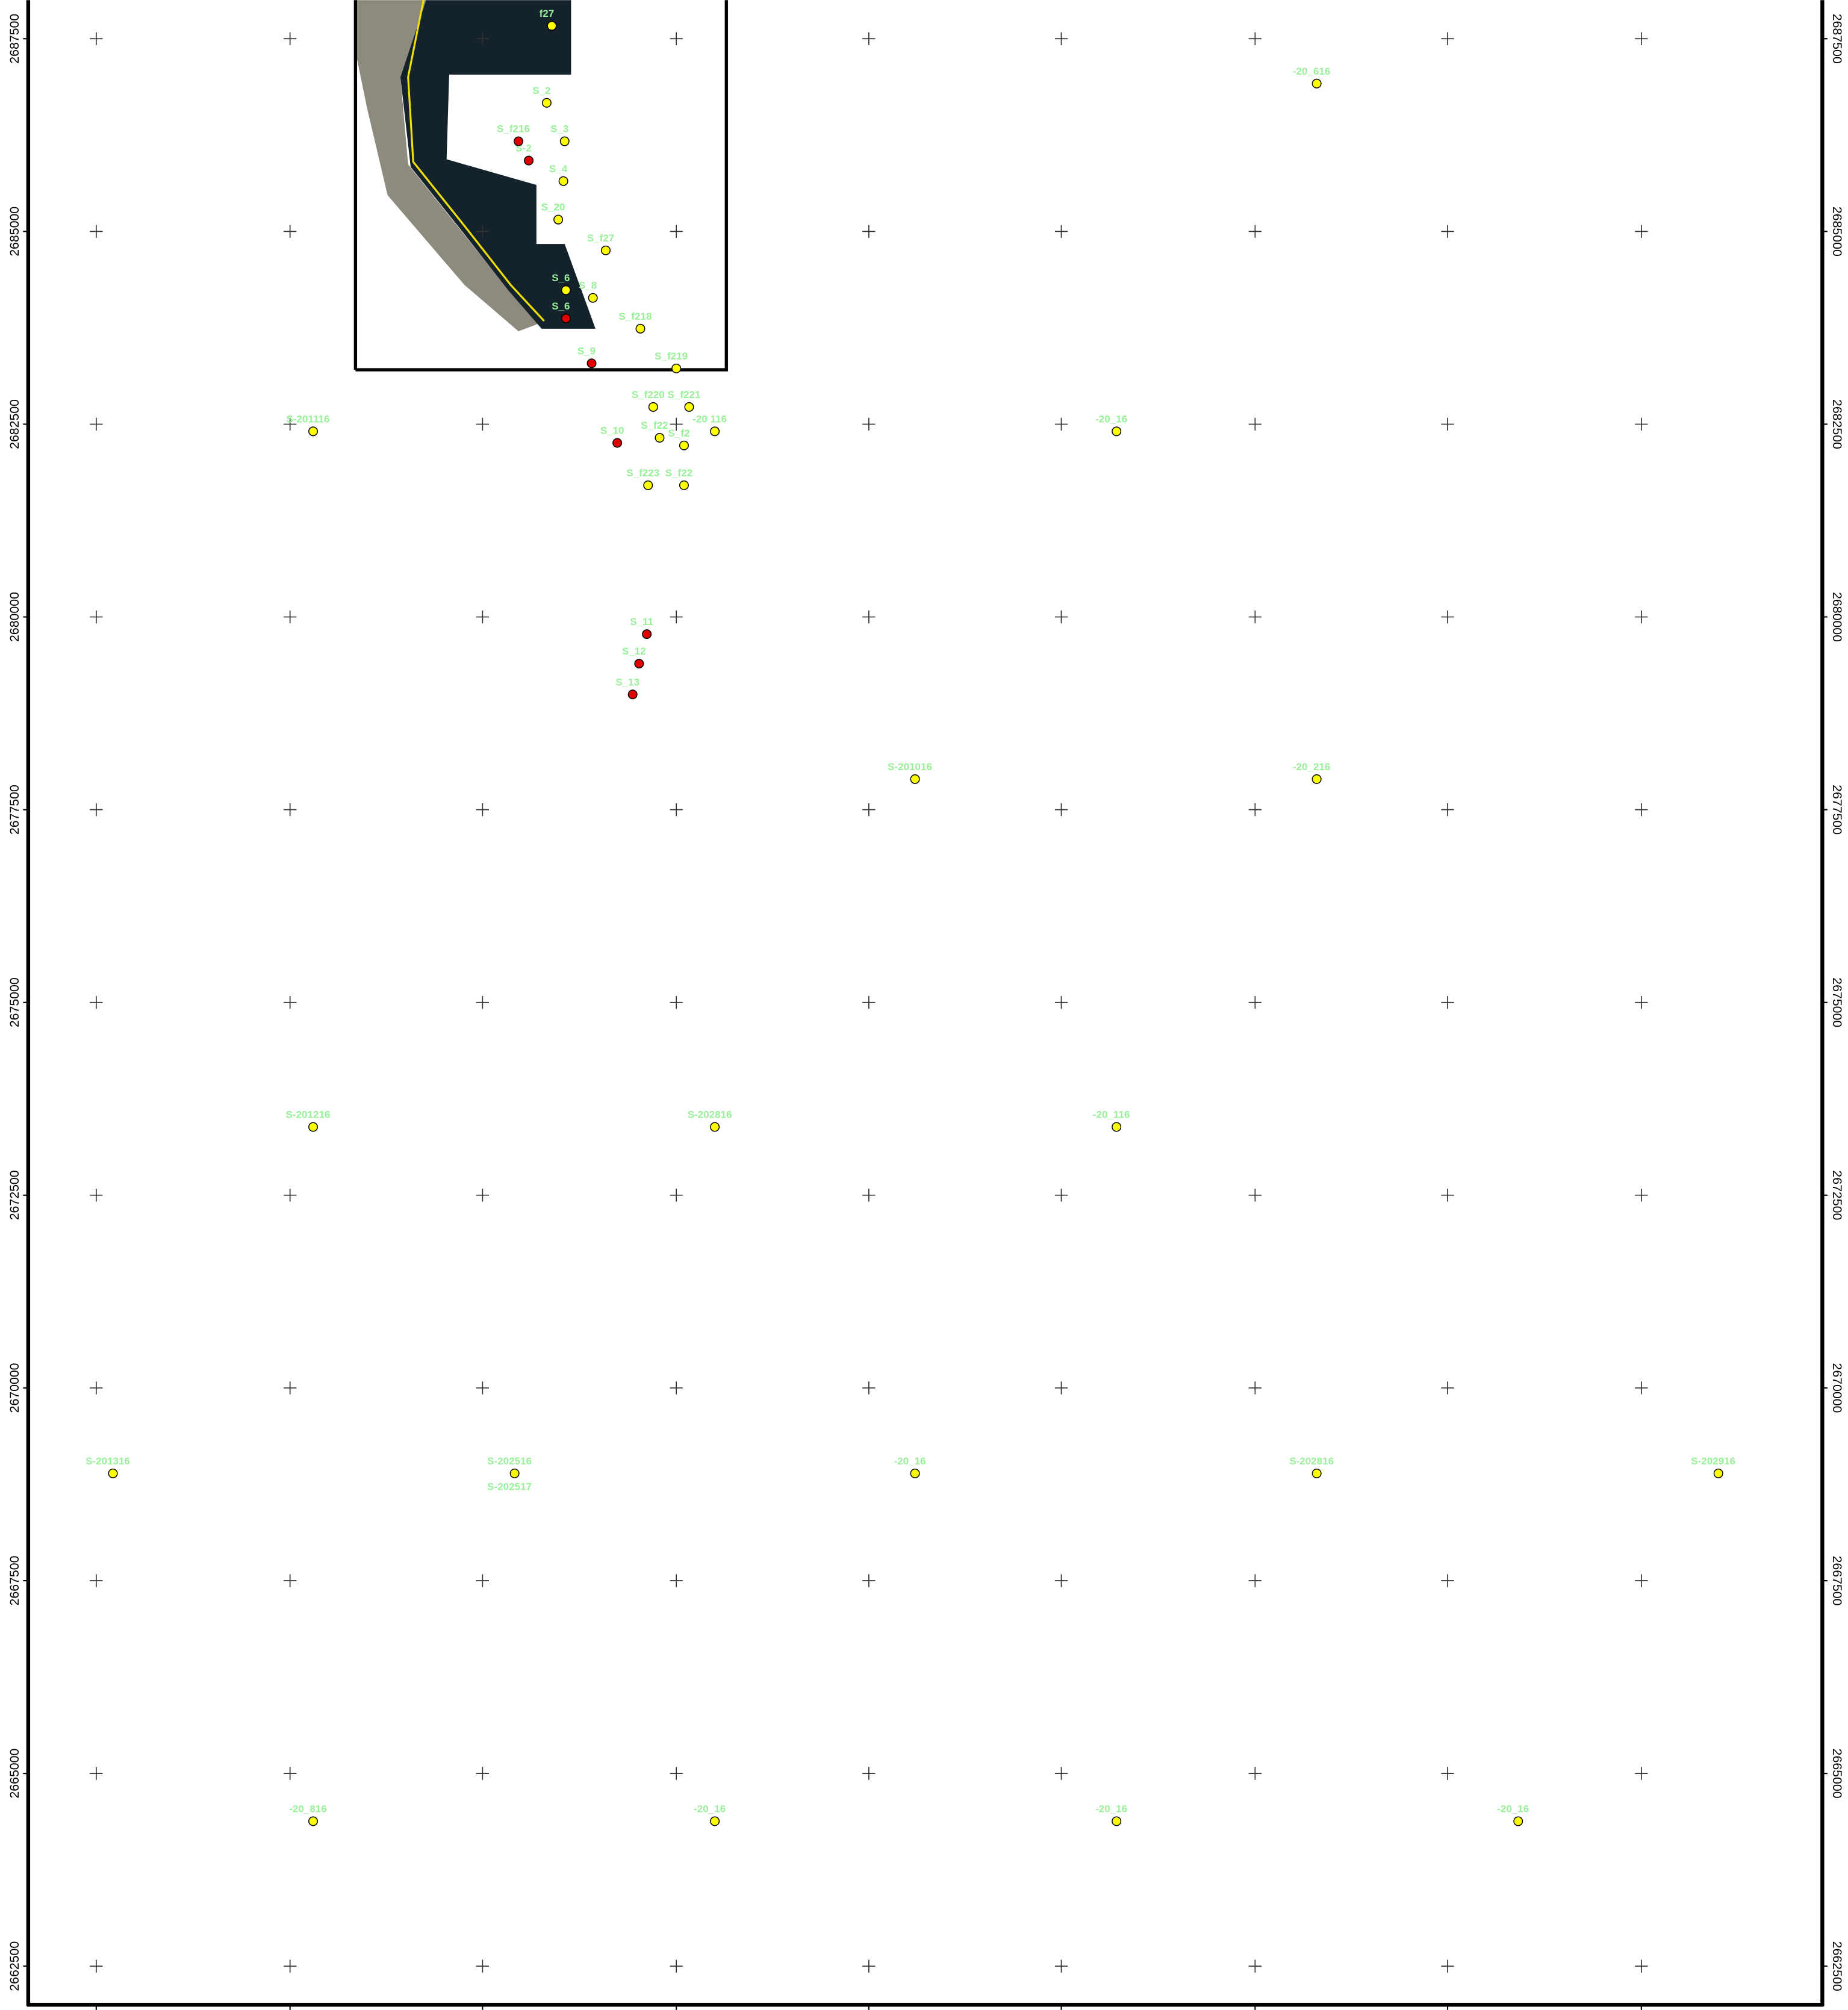 The height and width of the screenshot is (2010, 1848). What do you see at coordinates (612, 431) in the screenshot?
I see `point-label: S_10` at bounding box center [612, 431].